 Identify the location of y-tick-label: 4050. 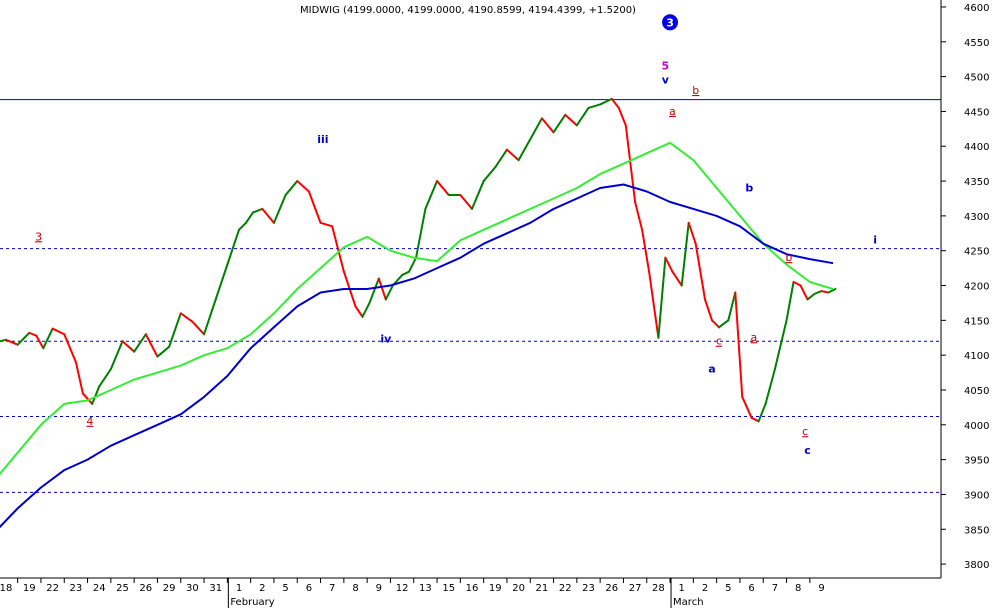
(976, 391).